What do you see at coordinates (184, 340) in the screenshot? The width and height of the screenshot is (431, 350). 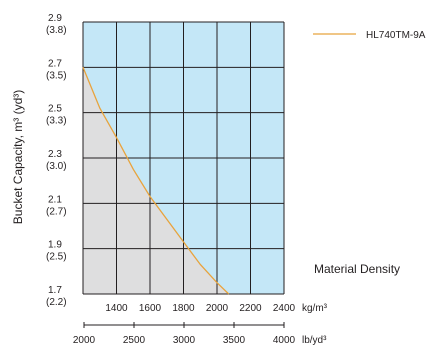 I see `x2-tick-label: 3000` at bounding box center [184, 340].